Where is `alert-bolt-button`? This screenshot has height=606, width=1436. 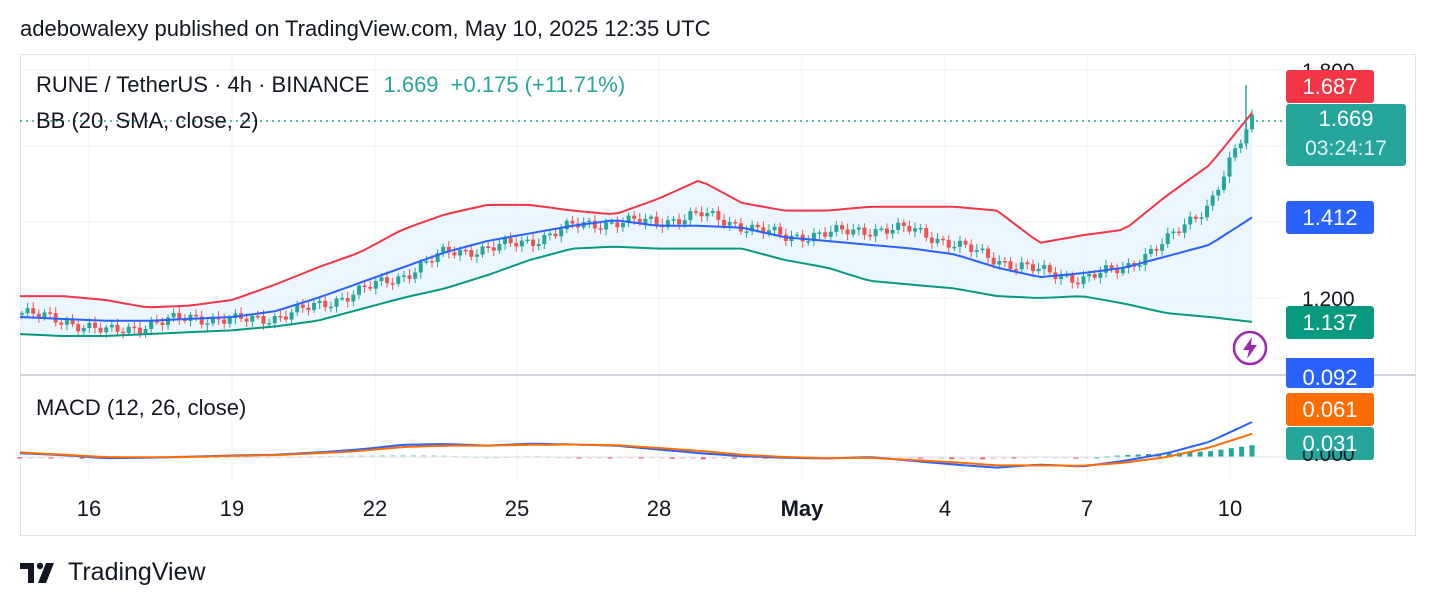 alert-bolt-button is located at coordinates (1250, 348).